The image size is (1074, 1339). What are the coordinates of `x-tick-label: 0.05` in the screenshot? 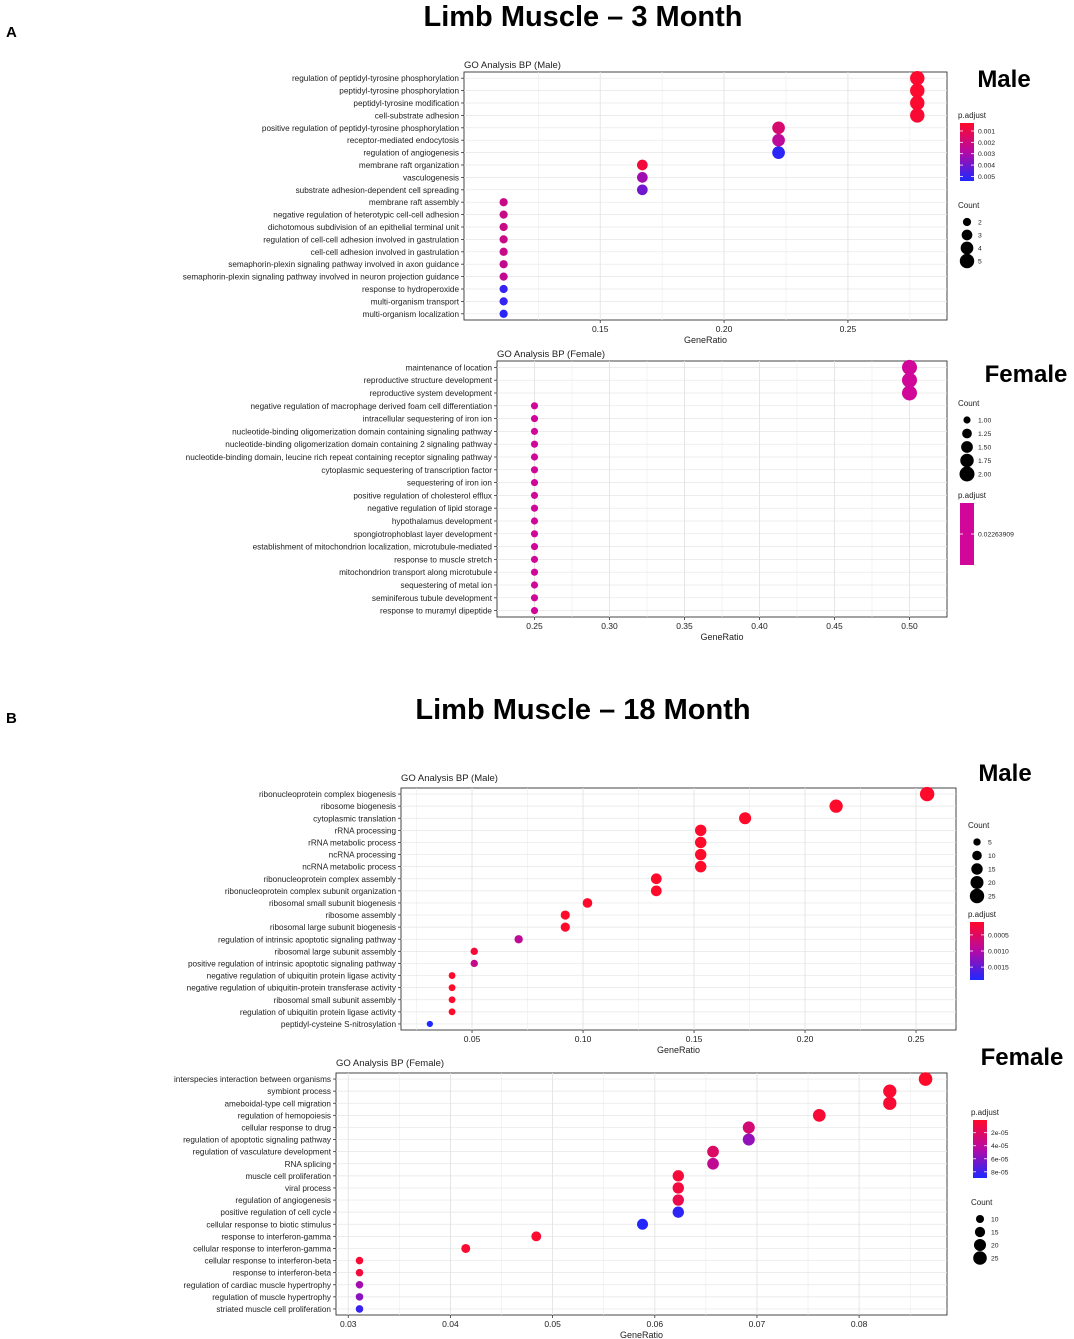 It's located at (472, 1039).